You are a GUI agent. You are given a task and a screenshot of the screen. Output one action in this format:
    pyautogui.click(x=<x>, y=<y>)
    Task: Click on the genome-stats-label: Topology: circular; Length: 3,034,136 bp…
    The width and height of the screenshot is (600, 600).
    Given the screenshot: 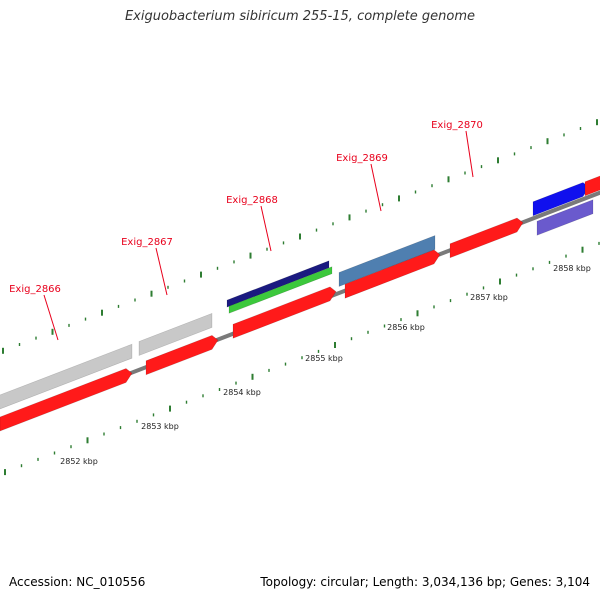 What is the action you would take?
    pyautogui.click(x=425, y=582)
    